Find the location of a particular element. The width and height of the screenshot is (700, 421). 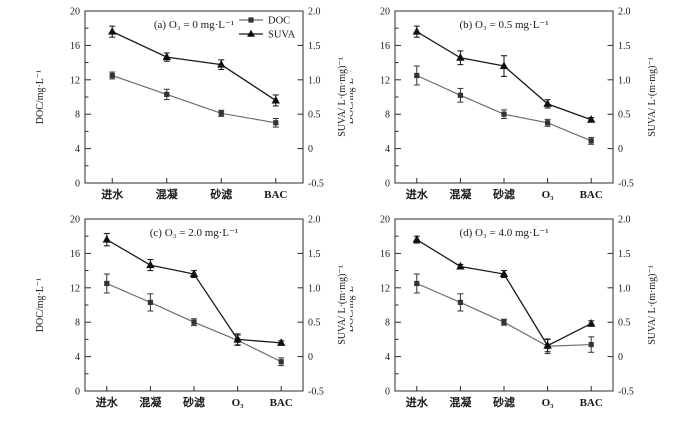

panel-title: (c) O₃ = 2.0 mg·L⁻¹ is located at coordinates (194, 233).